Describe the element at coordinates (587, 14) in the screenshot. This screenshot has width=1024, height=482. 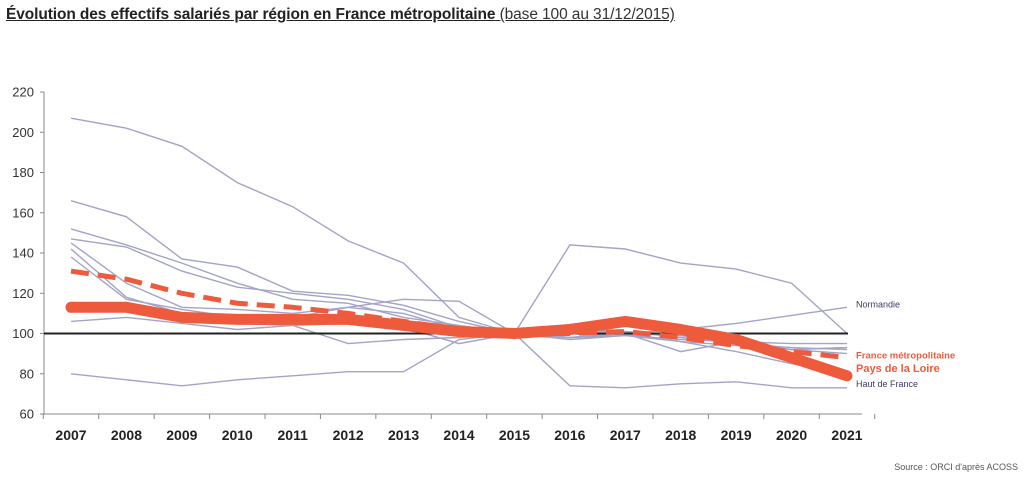
I see `chart-title-sub: (base 100 au 31/12/2015)` at that location.